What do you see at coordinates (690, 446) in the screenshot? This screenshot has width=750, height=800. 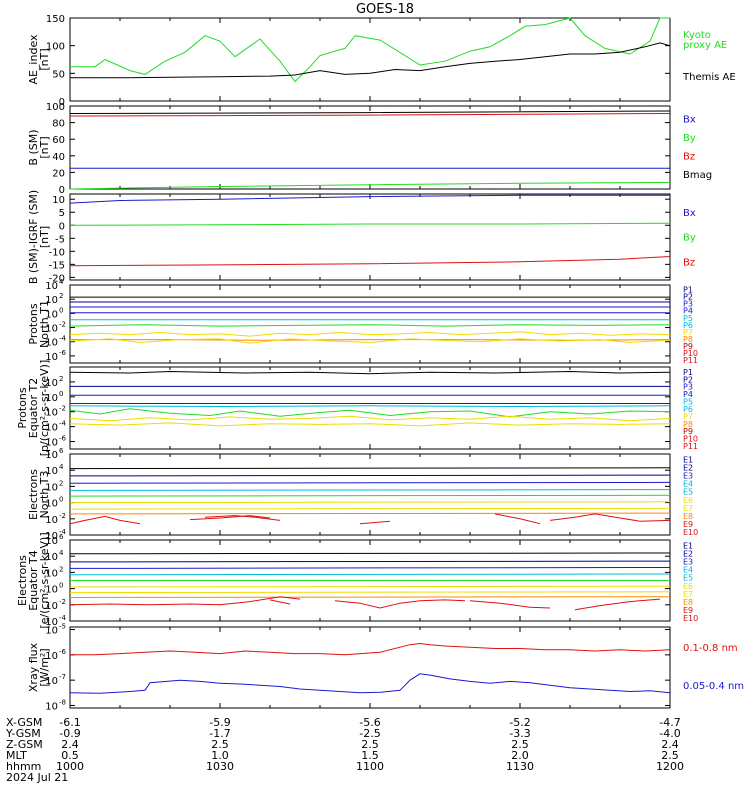 I see `legend-entry: P11` at bounding box center [690, 446].